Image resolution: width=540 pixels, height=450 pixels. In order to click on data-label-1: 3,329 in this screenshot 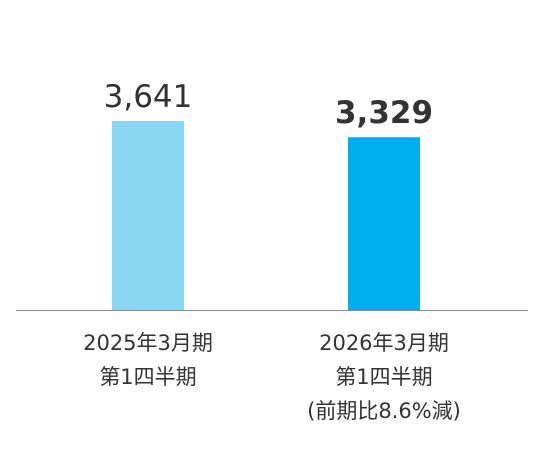, I will do `click(384, 113)`.